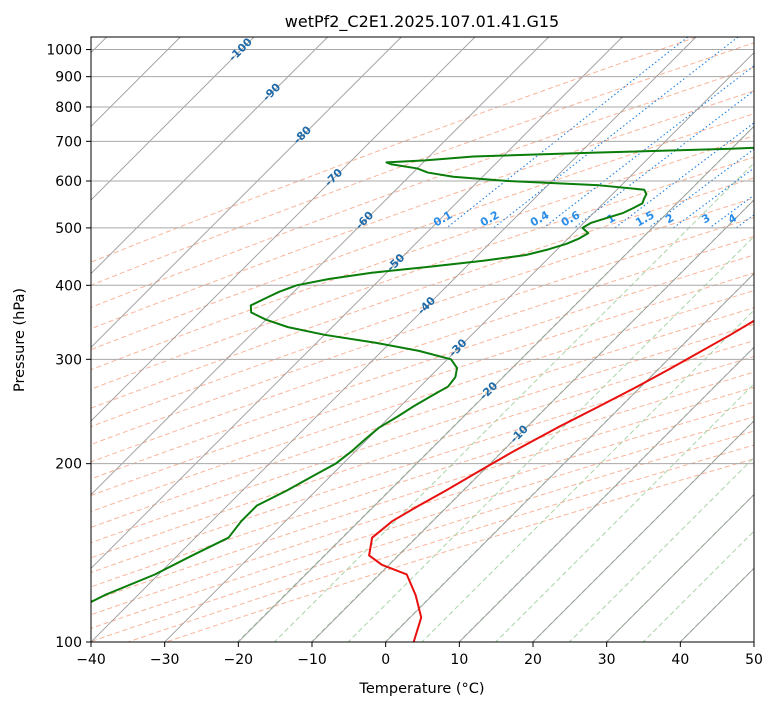  What do you see at coordinates (165, 660) in the screenshot?
I see `x-tick-label: −30` at bounding box center [165, 660].